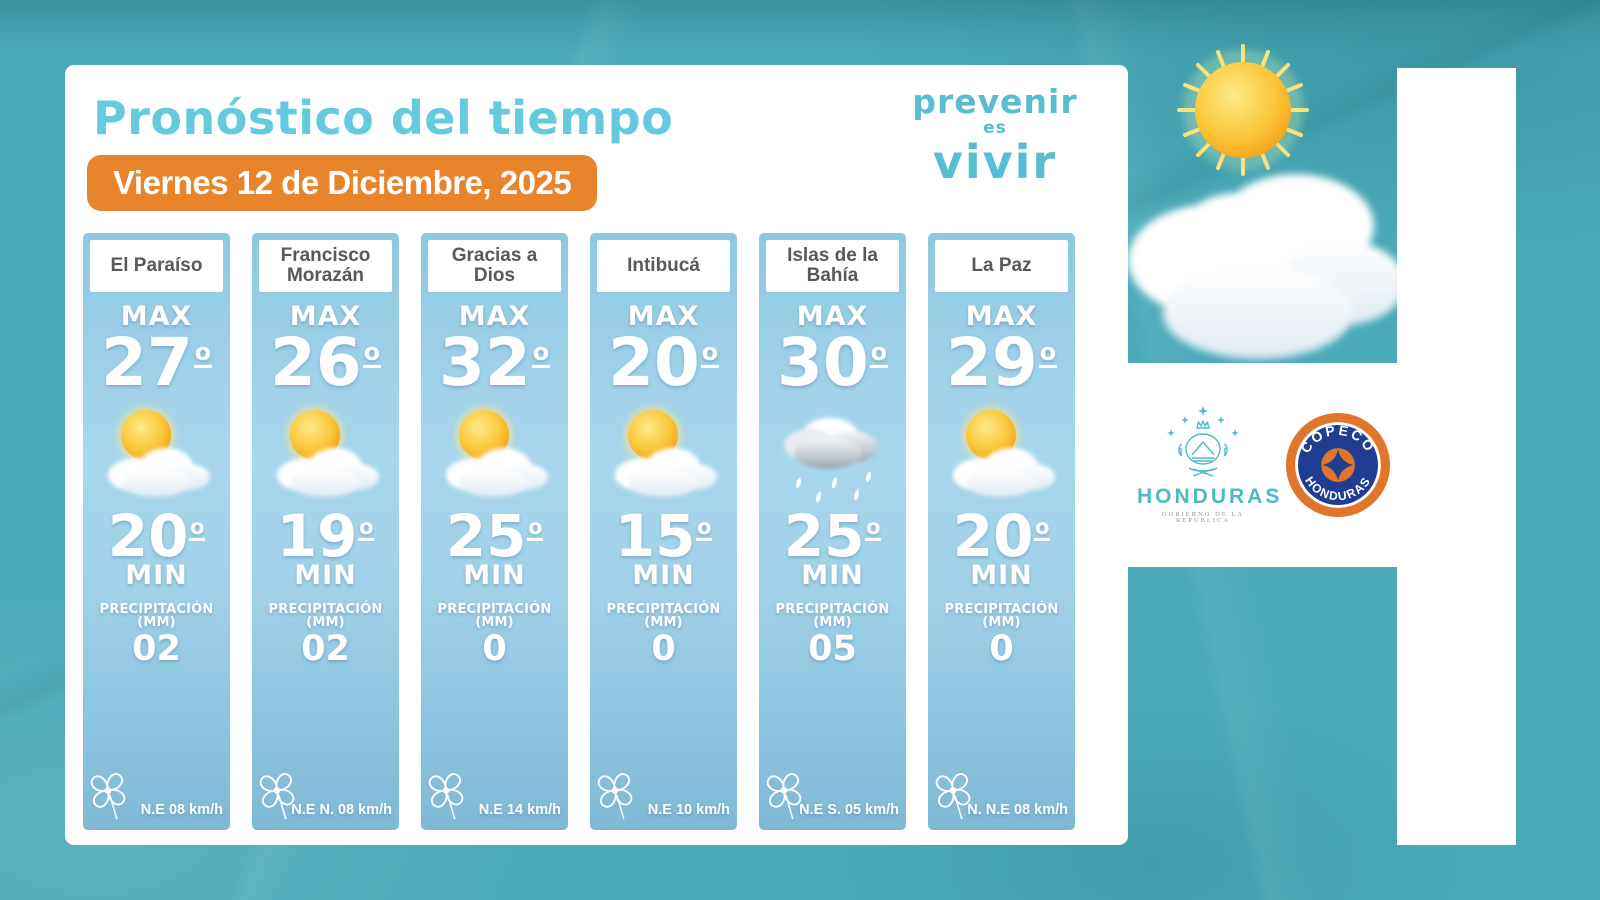 The image size is (1600, 900). What do you see at coordinates (494, 535) in the screenshot?
I see `min-temperature: 25o` at bounding box center [494, 535].